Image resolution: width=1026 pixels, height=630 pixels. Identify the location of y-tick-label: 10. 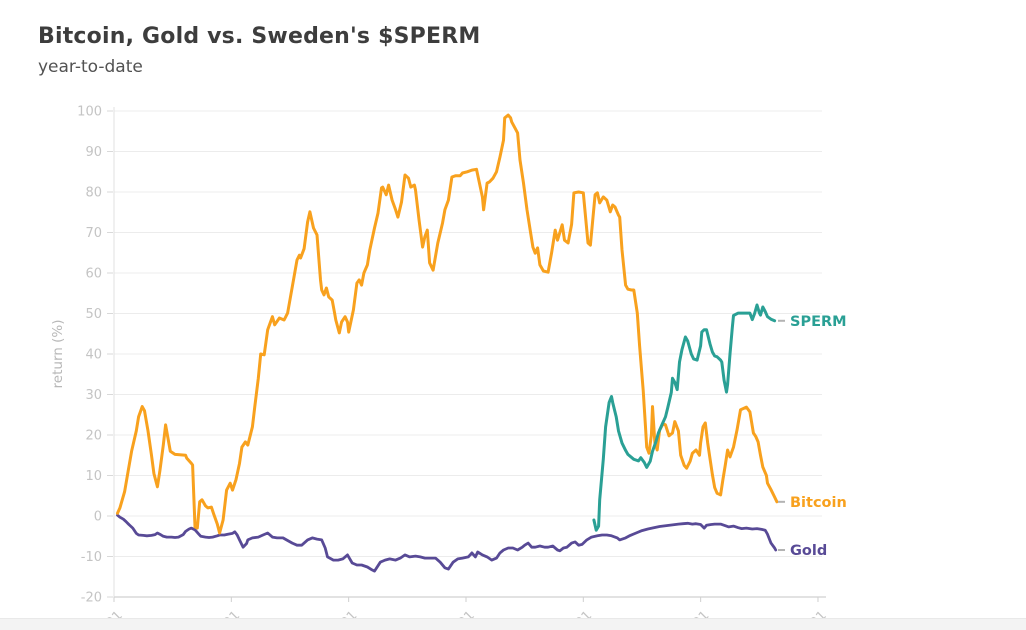
(93, 476).